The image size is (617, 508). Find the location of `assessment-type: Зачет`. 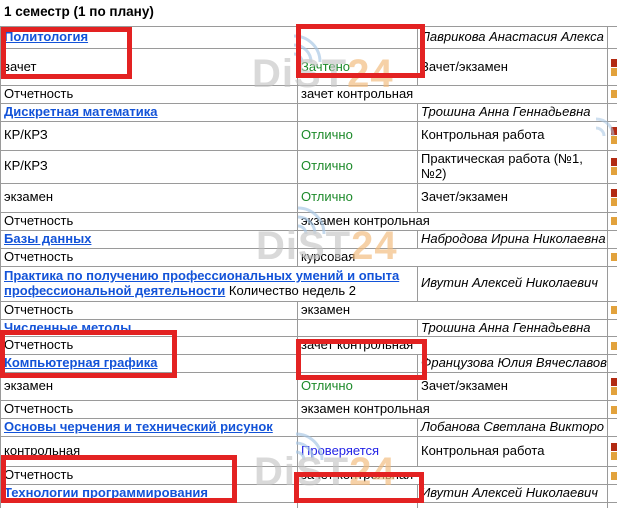

assessment-type: Зачет is located at coordinates (512, 505).